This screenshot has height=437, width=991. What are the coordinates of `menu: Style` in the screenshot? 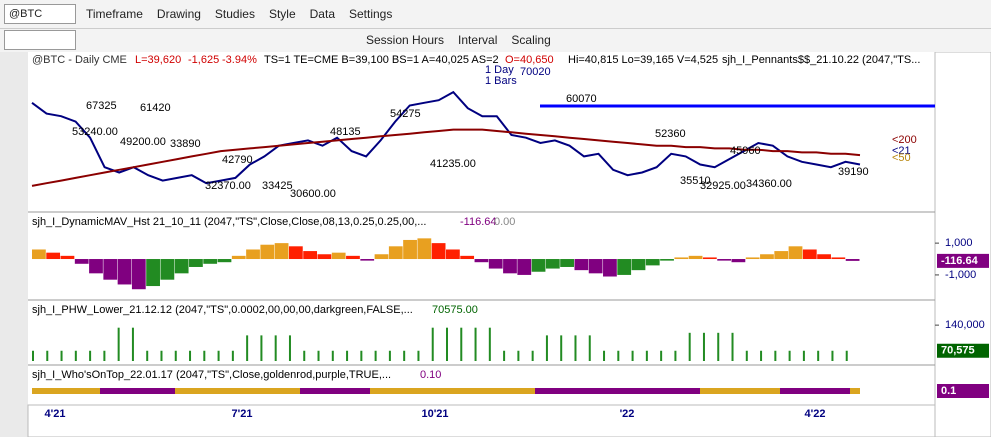 It's located at (282, 14).